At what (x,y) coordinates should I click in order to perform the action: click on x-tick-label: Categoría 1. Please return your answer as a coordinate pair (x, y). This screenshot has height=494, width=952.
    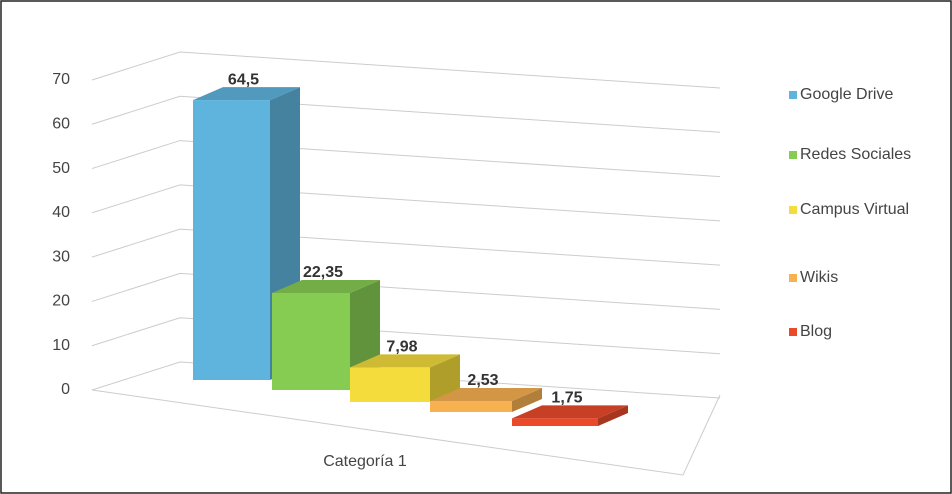
    Looking at the image, I should click on (365, 461).